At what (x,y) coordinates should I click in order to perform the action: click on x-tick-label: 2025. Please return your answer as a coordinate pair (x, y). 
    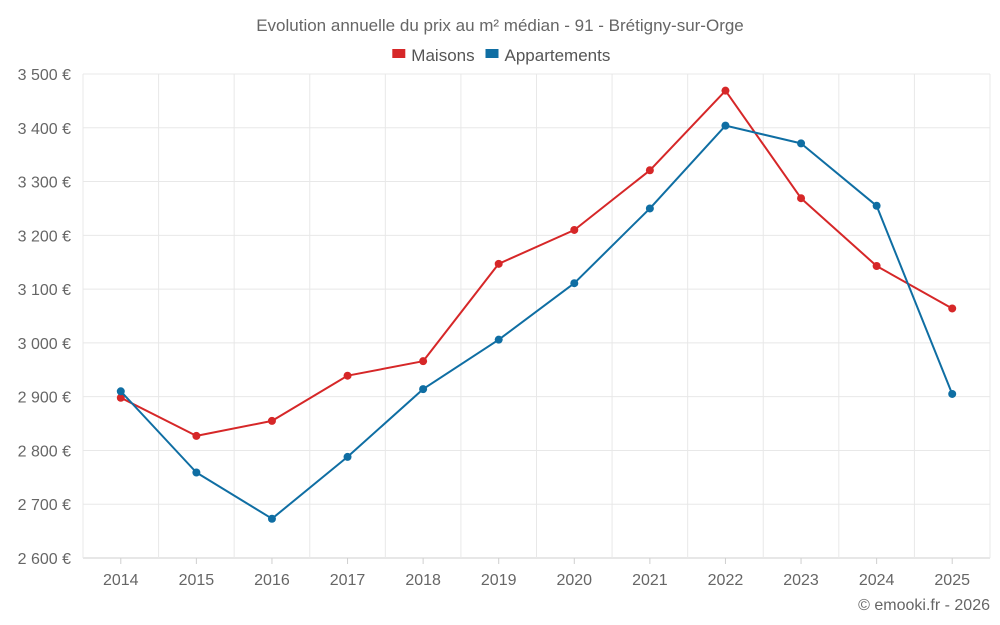
    Looking at the image, I should click on (952, 580).